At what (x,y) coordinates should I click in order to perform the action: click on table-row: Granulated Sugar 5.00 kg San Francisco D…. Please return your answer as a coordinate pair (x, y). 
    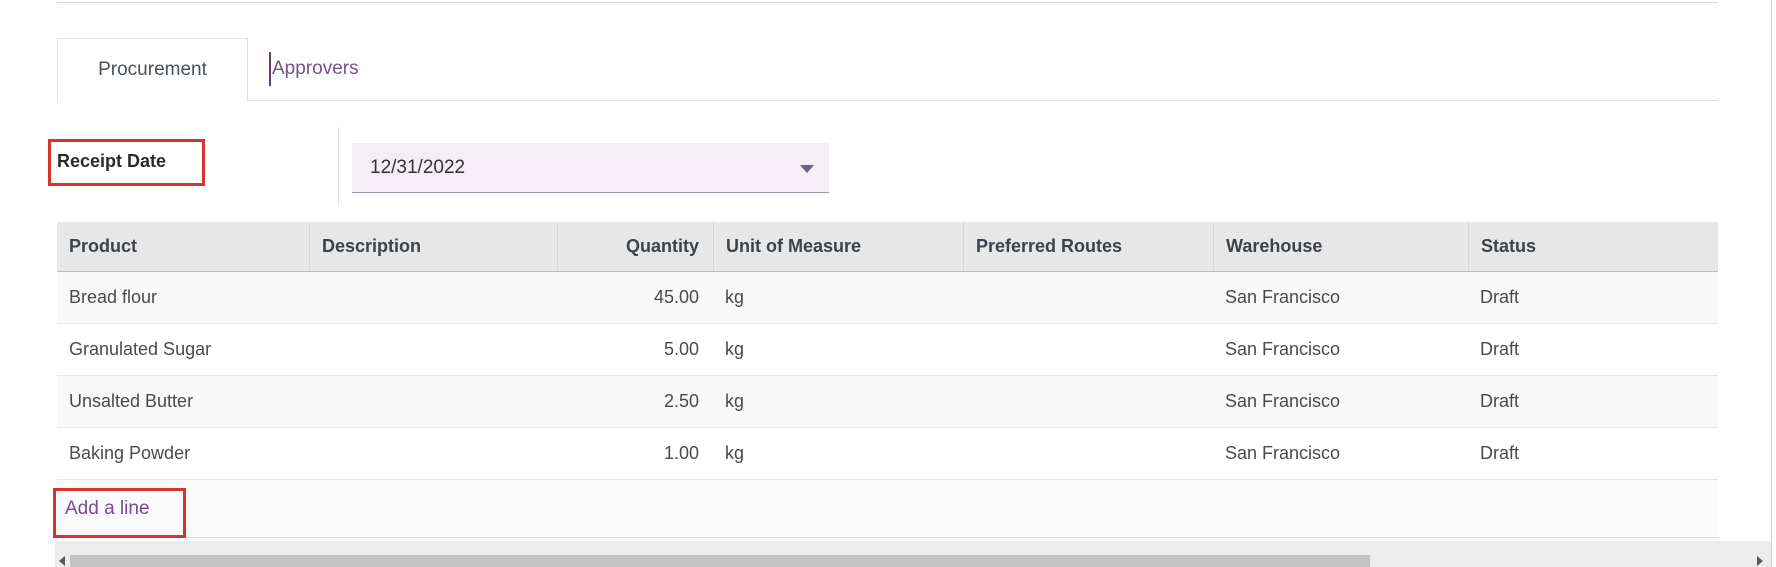
    Looking at the image, I should click on (887, 350).